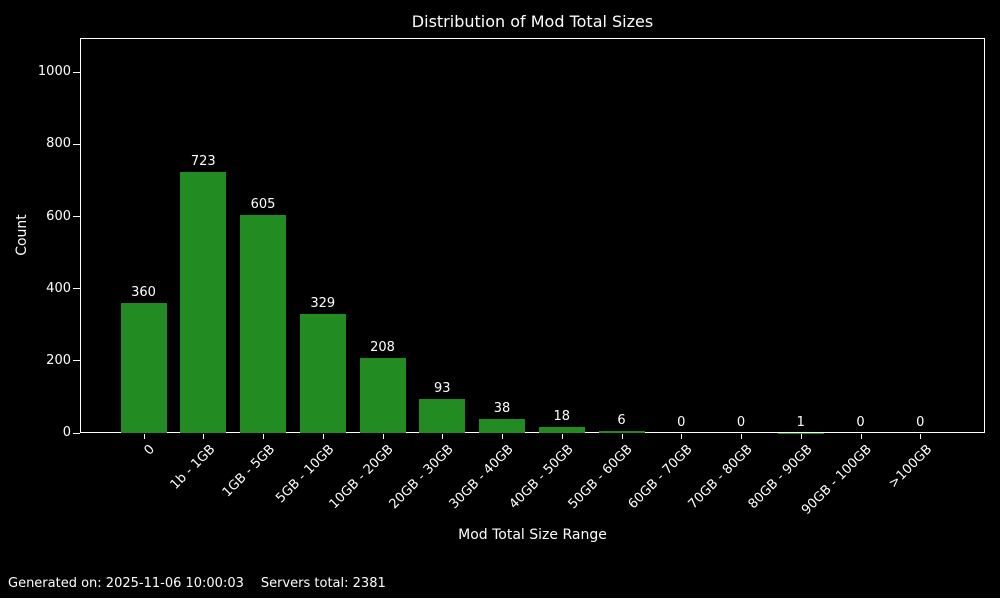 This screenshot has width=1000, height=600. What do you see at coordinates (621, 420) in the screenshot?
I see `bar-value-label: 6` at bounding box center [621, 420].